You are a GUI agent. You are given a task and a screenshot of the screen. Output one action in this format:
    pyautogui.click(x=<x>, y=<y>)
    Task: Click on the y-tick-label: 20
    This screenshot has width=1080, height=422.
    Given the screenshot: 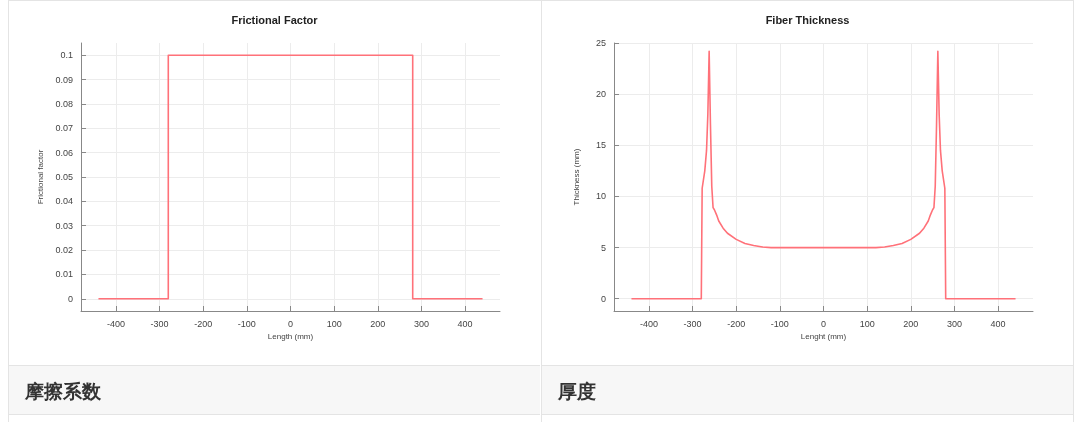 What is the action you would take?
    pyautogui.click(x=600, y=94)
    